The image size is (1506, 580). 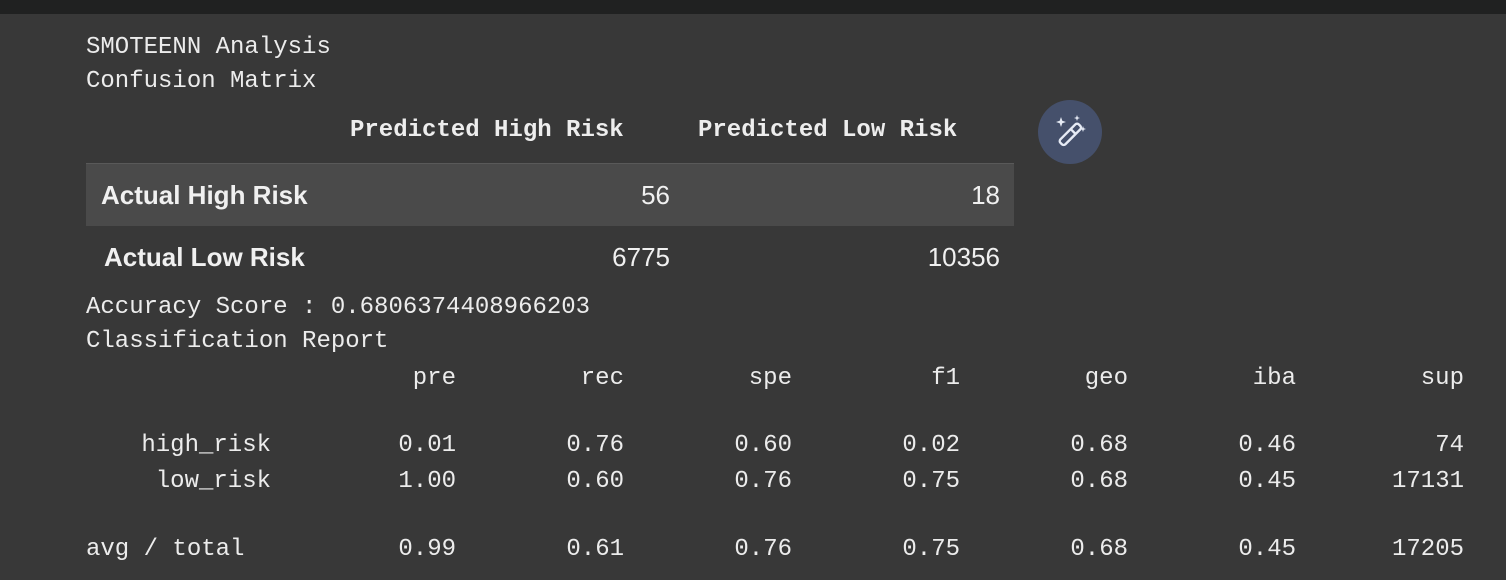 What do you see at coordinates (931, 445) in the screenshot?
I see `report-cell: 0.02` at bounding box center [931, 445].